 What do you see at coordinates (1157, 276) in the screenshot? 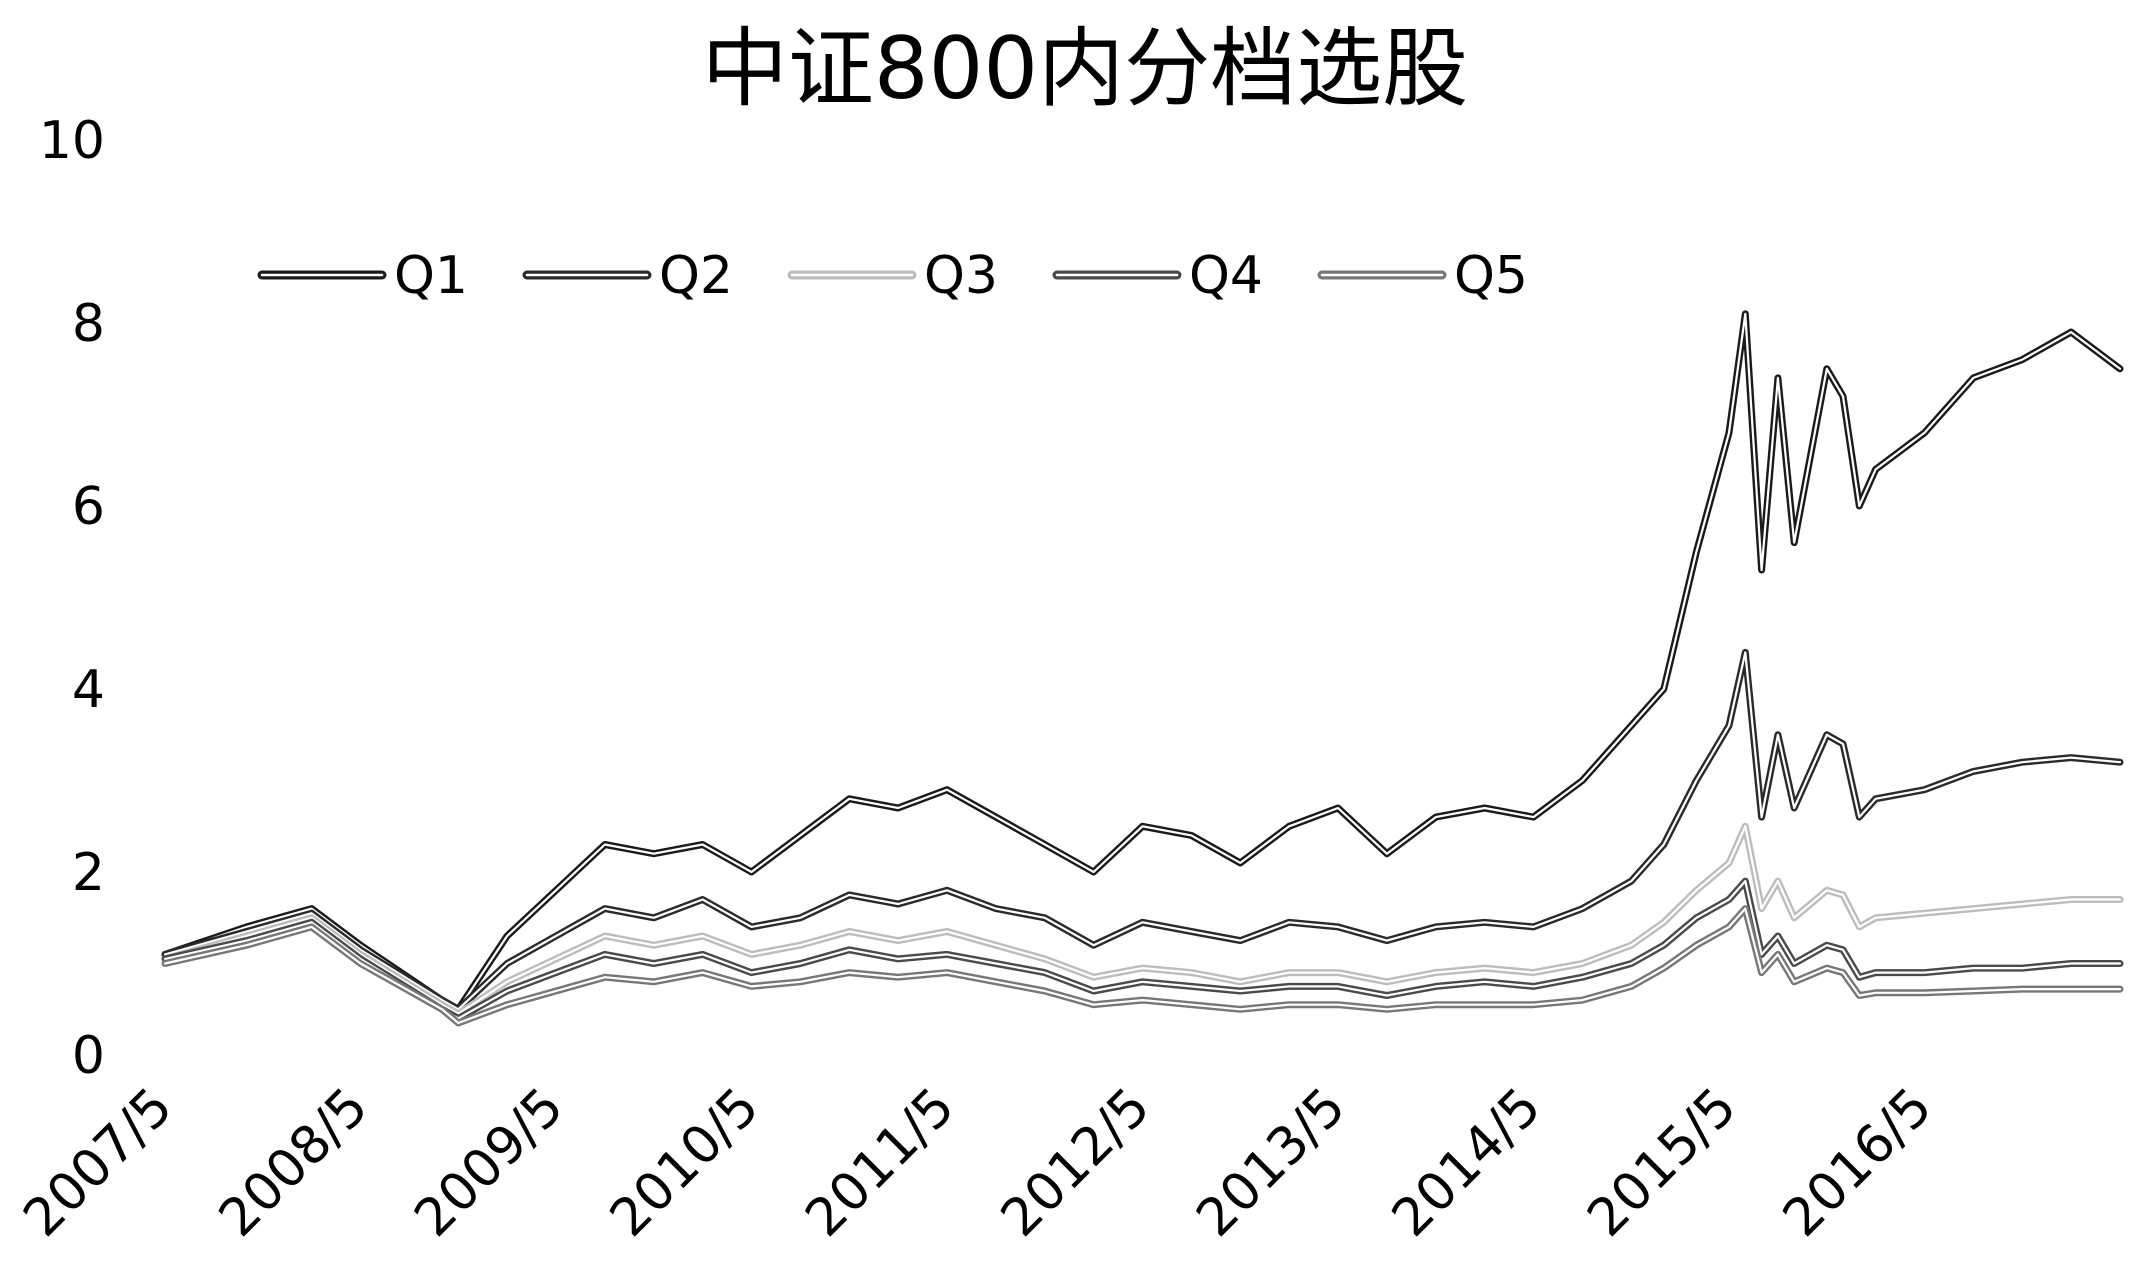
I see `legend-item-q4: Q4` at bounding box center [1157, 276].